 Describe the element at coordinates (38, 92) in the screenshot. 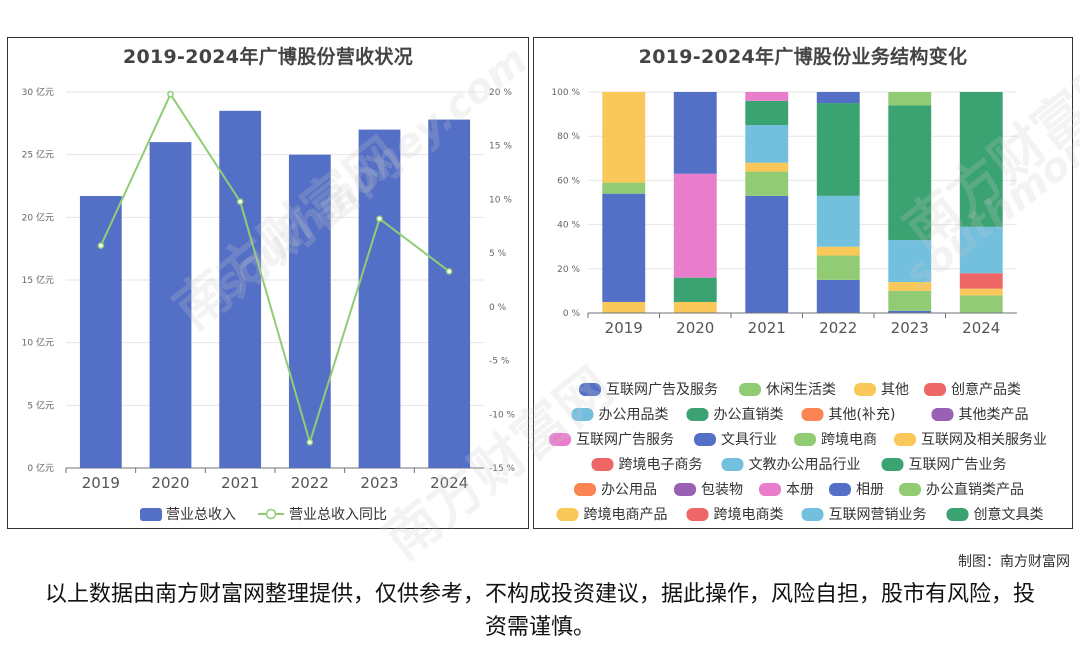

I see `y-left-tick-label: 30 亿元` at that location.